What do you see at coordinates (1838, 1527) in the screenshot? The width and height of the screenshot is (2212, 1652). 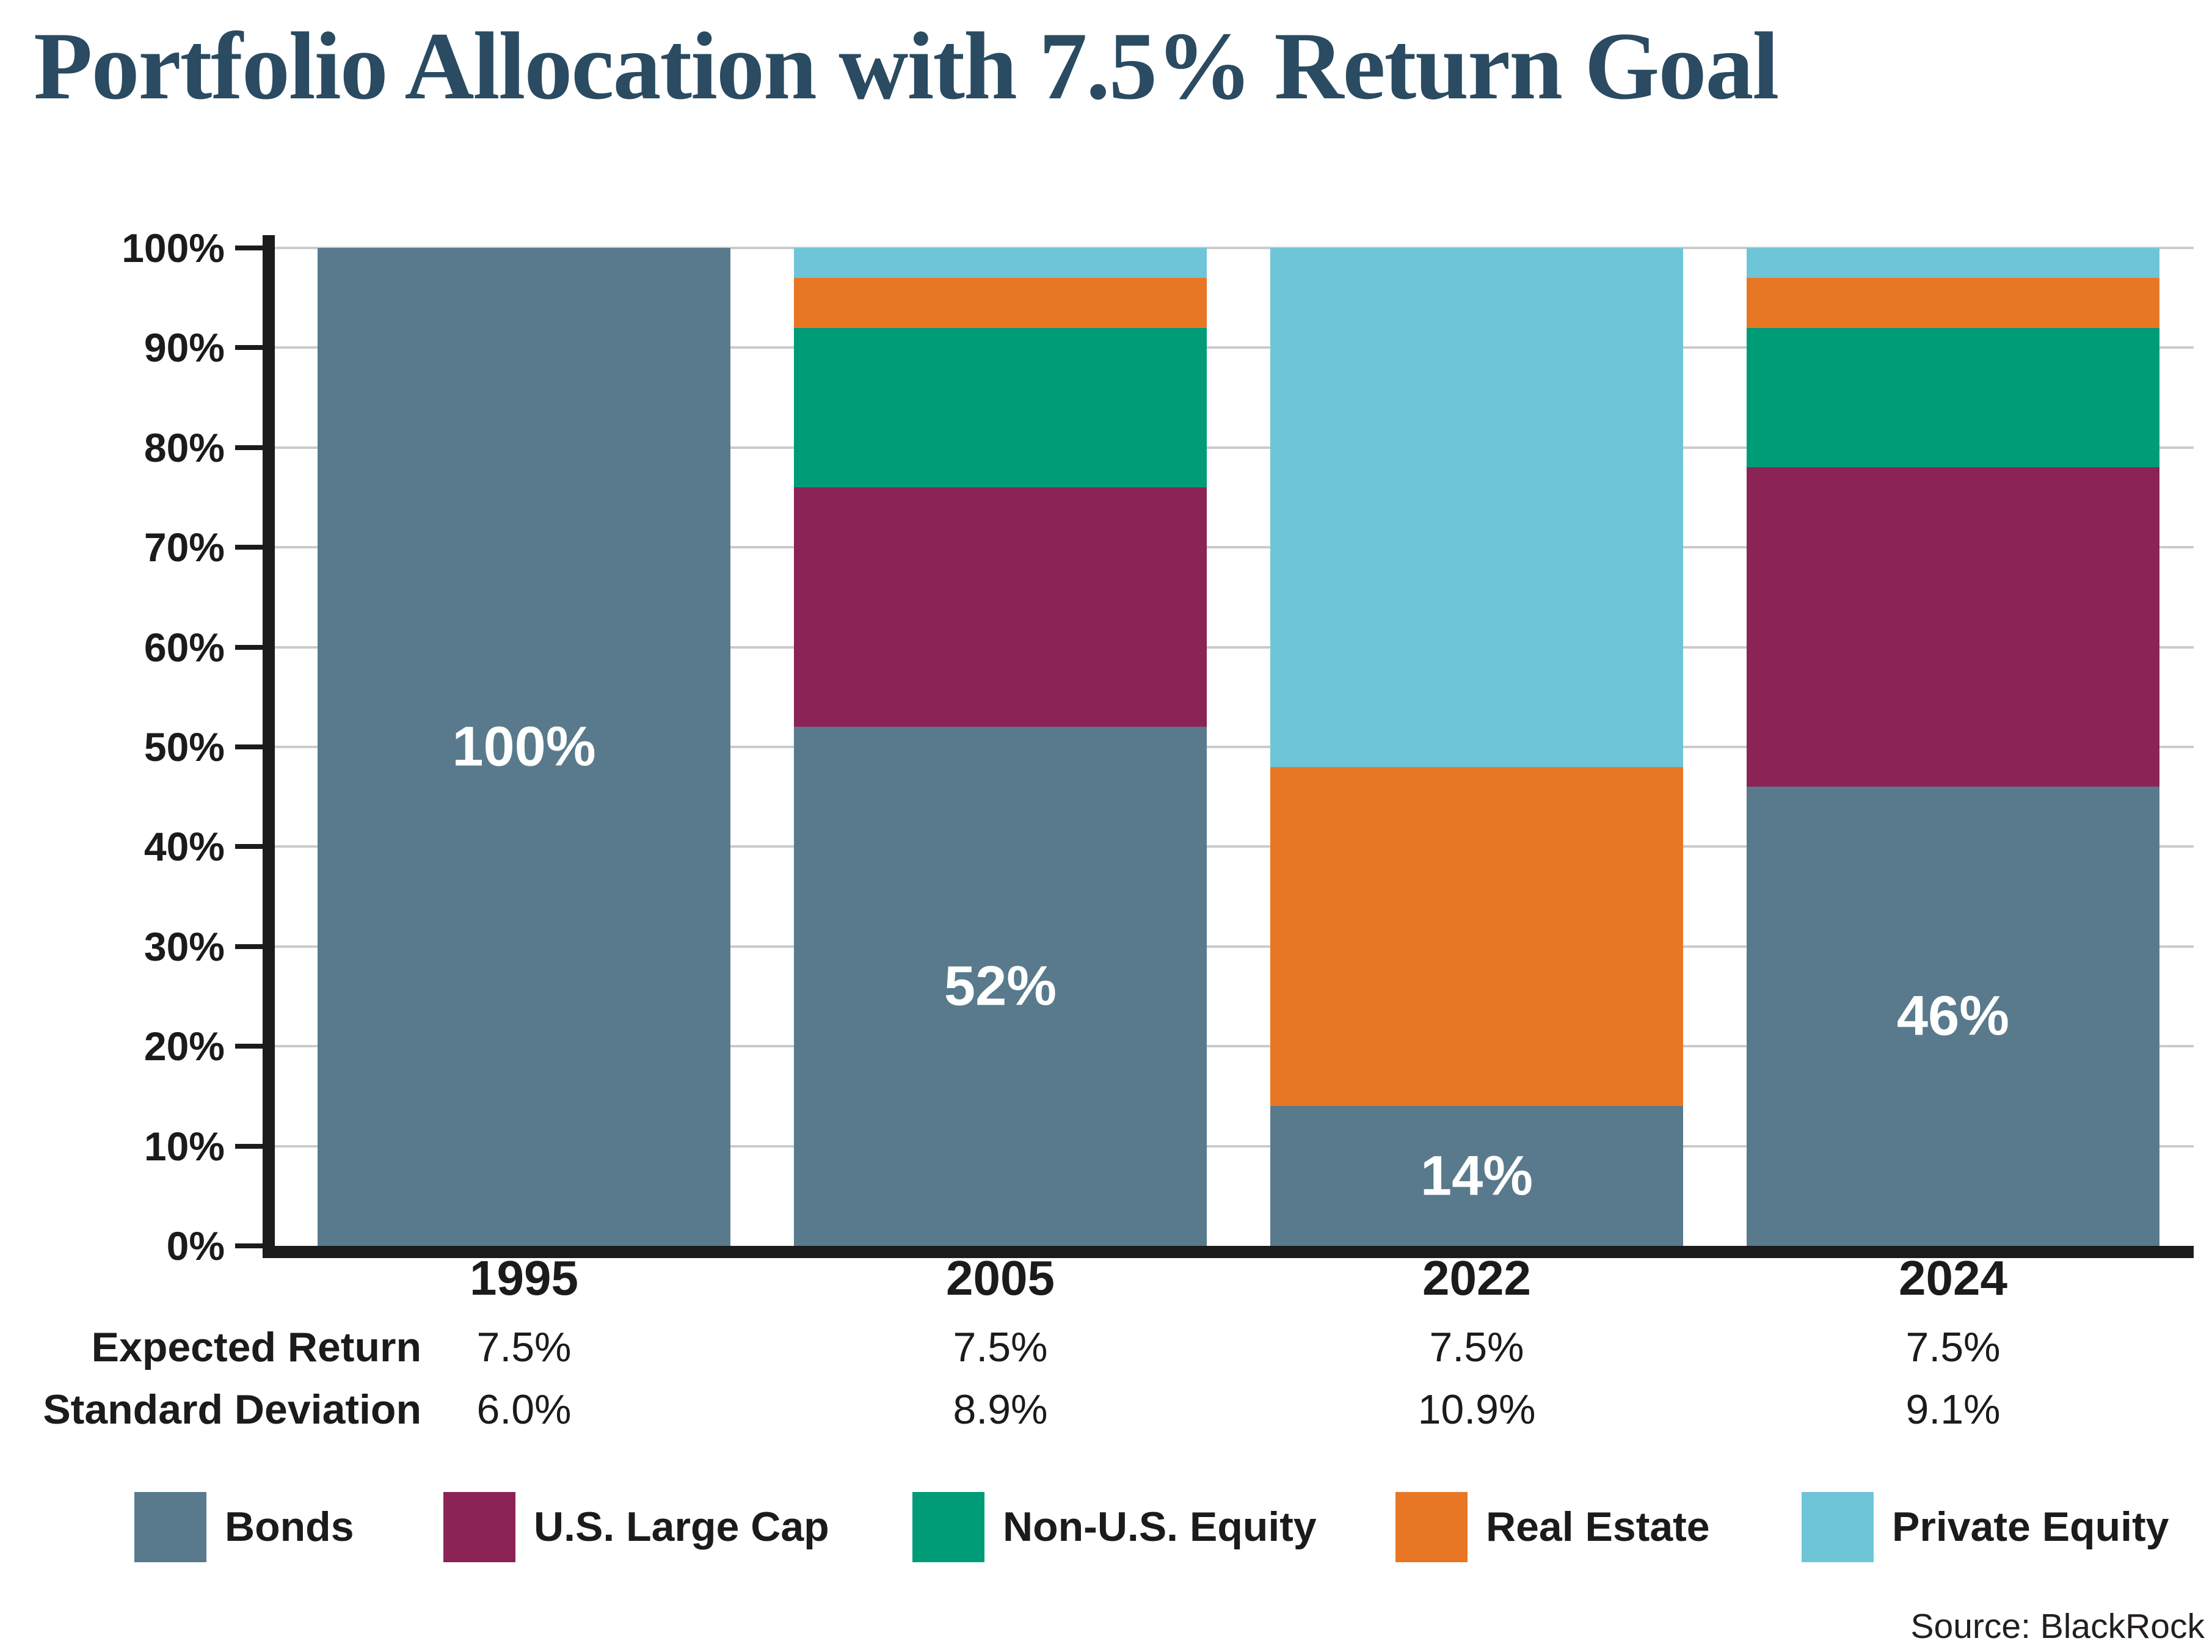 I see `legend-swatch-private-equity` at bounding box center [1838, 1527].